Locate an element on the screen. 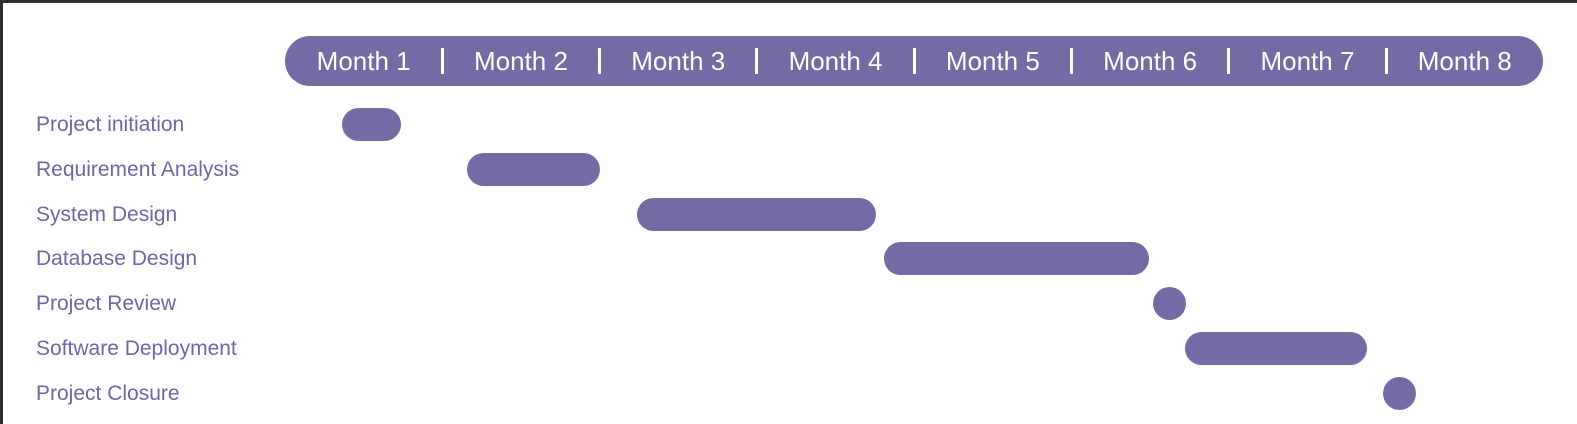  task-label: Database Design is located at coordinates (117, 259).